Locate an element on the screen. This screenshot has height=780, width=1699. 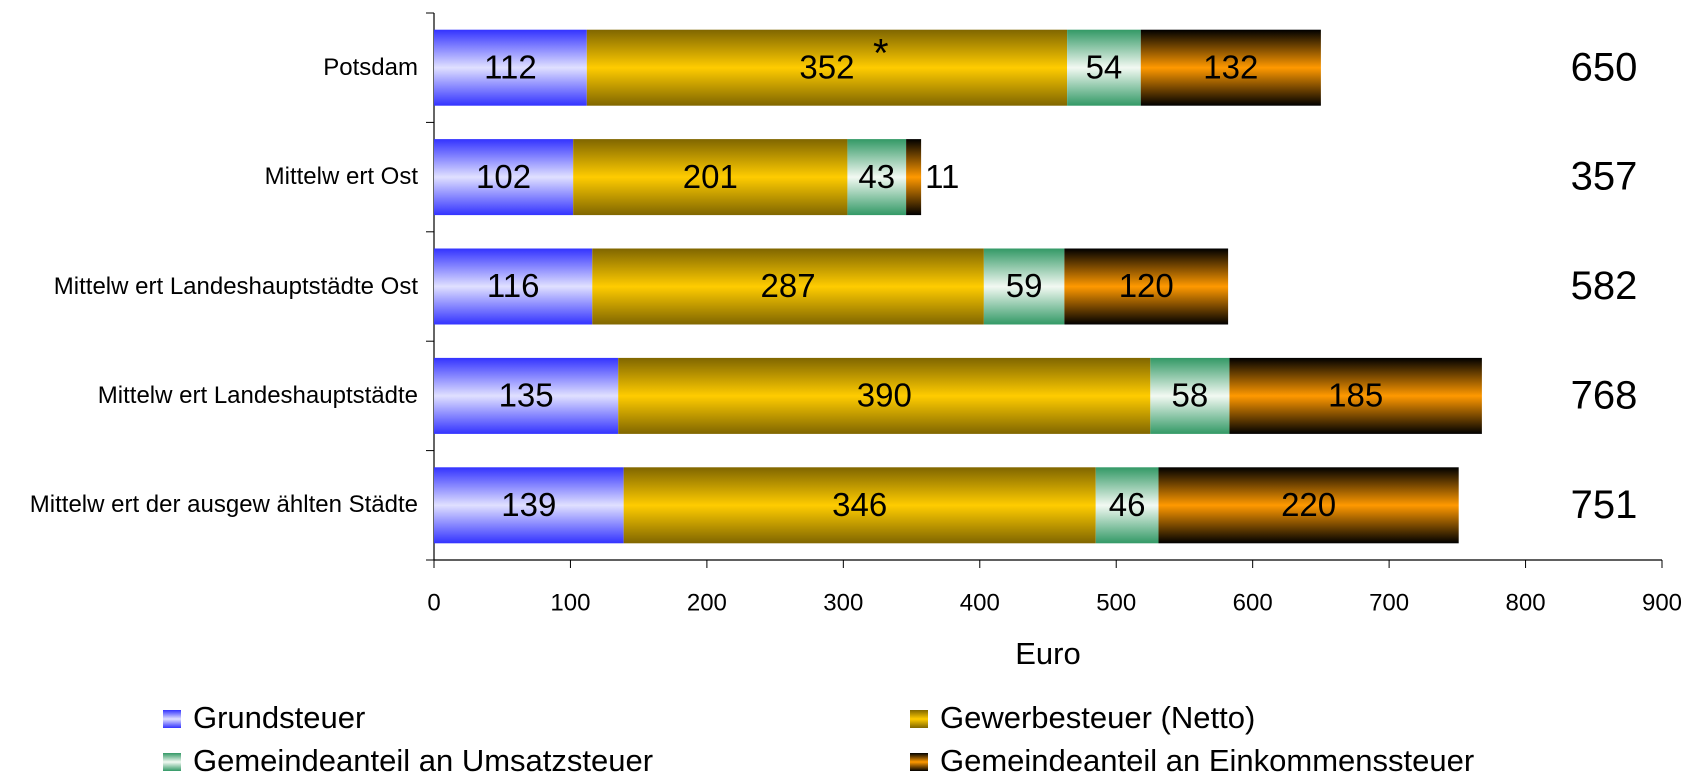
y-tick-label: Mittelw ert der ausgew ählten Städte is located at coordinates (209, 505).